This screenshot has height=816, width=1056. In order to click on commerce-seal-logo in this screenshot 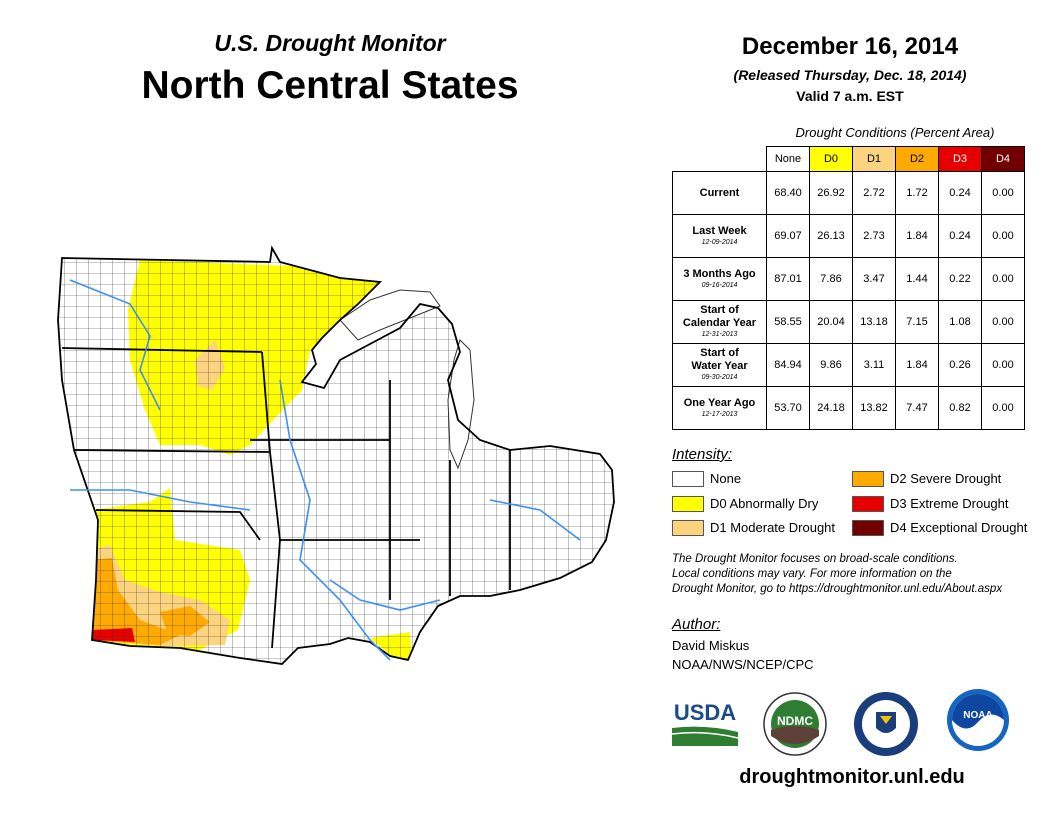, I will do `click(886, 724)`.